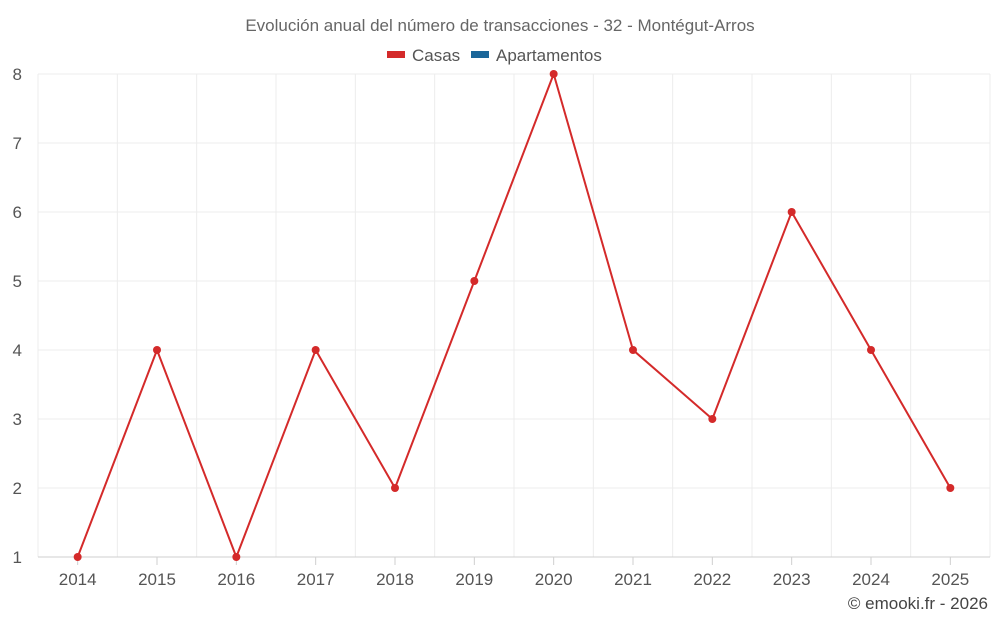 The width and height of the screenshot is (1000, 625). What do you see at coordinates (395, 579) in the screenshot?
I see `x-tick-label: 2018` at bounding box center [395, 579].